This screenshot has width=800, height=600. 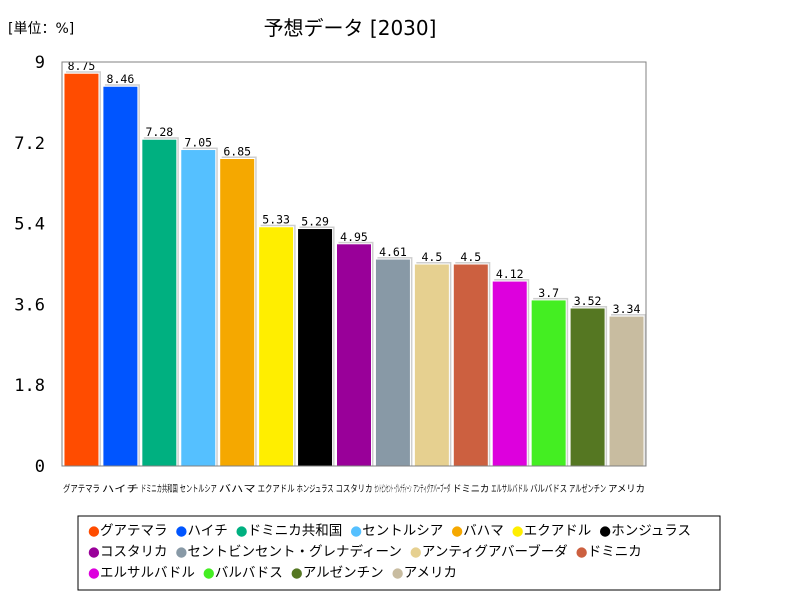 I want to click on legend-label: セントビンセント・グレナディーン, so click(x=295, y=551).